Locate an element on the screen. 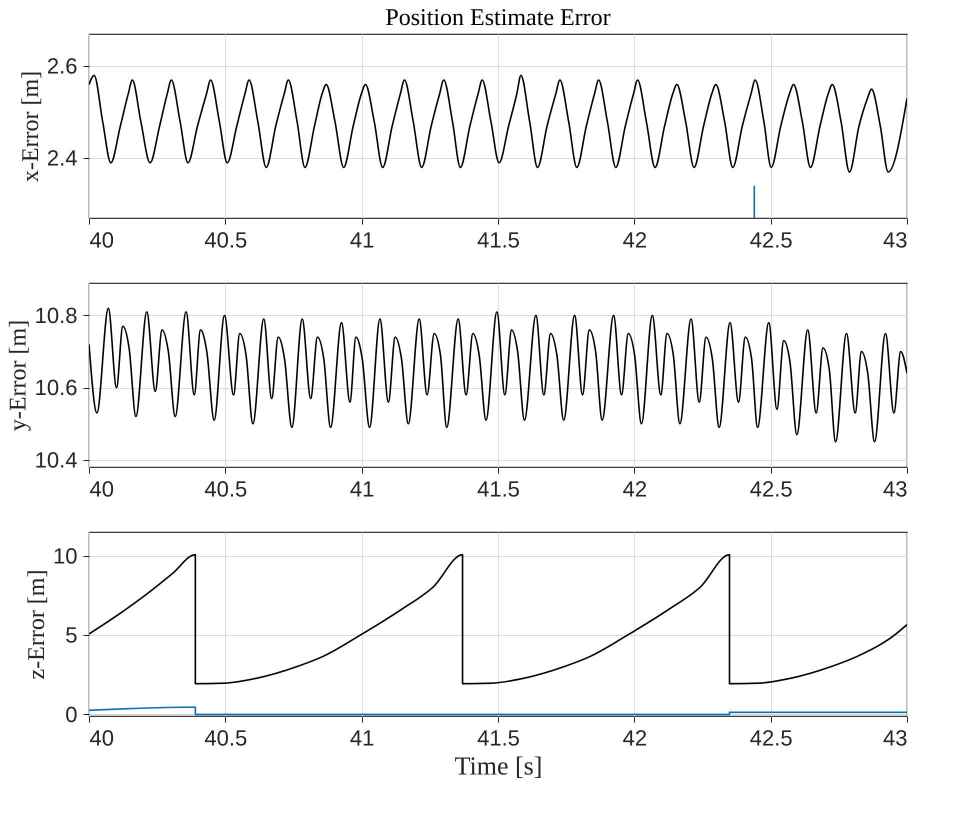 The width and height of the screenshot is (958, 837). y-tick-label: 5 is located at coordinates (71, 635).